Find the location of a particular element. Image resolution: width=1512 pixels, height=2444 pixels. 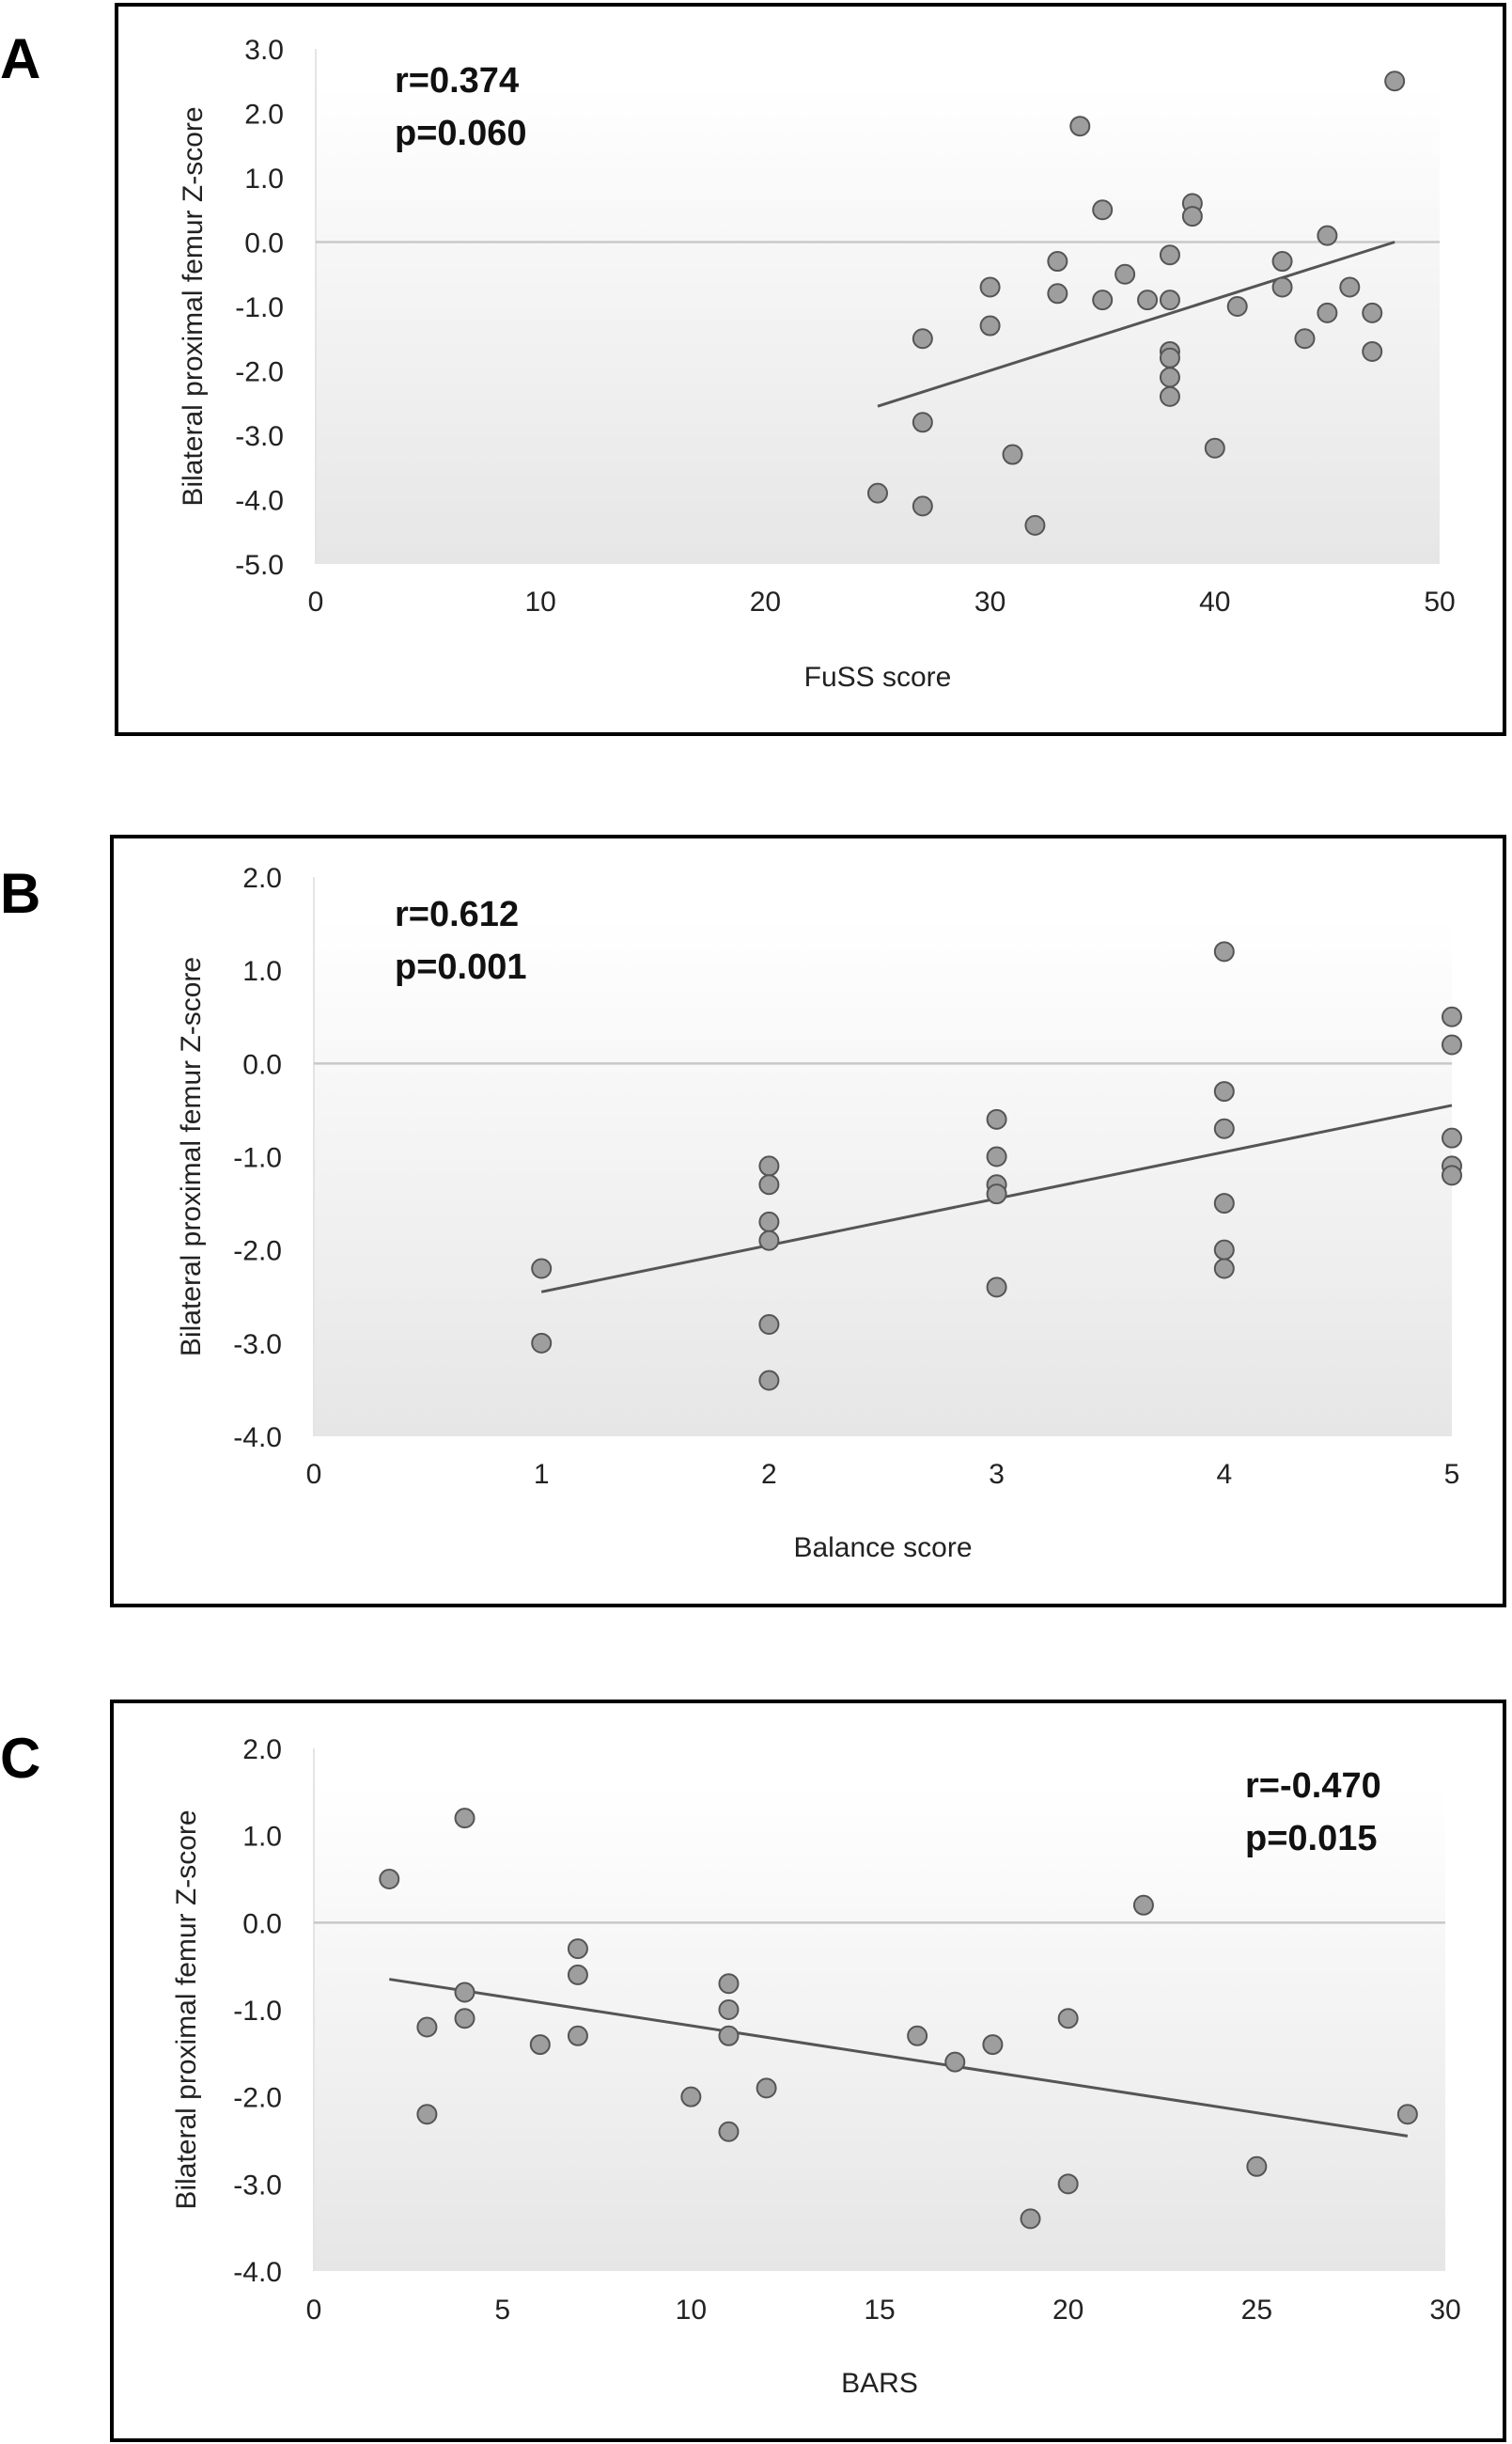

y-axis-label-a: Bilateral proximal femur Z-score is located at coordinates (193, 306).